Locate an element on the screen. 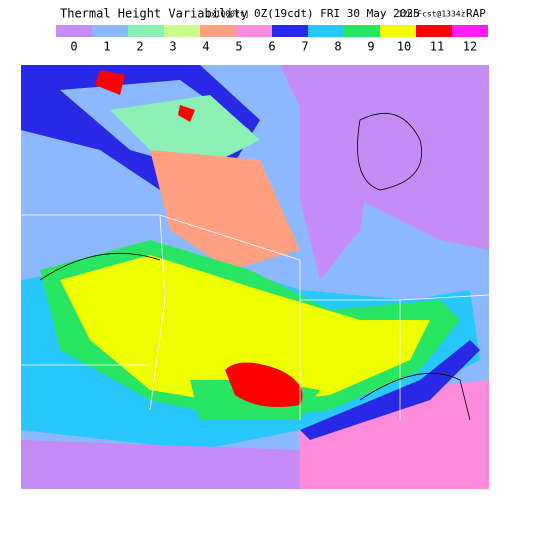 The image size is (548, 548). scale-label: 5 is located at coordinates (238, 47).